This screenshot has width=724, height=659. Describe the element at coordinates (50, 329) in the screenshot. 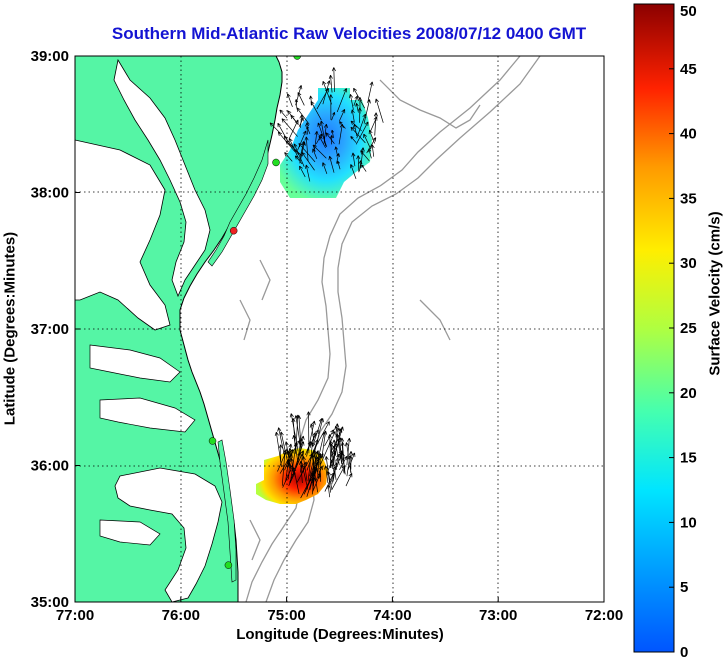

I see `y-tick-label: 37:00` at that location.